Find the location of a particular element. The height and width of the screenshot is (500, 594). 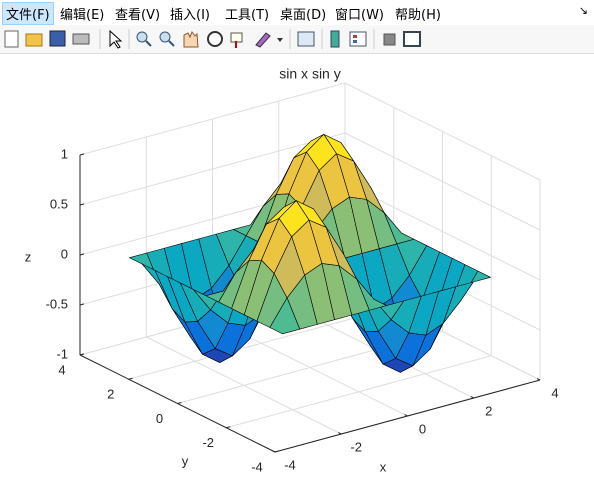

menu-item: 文件(F) is located at coordinates (28, 13).